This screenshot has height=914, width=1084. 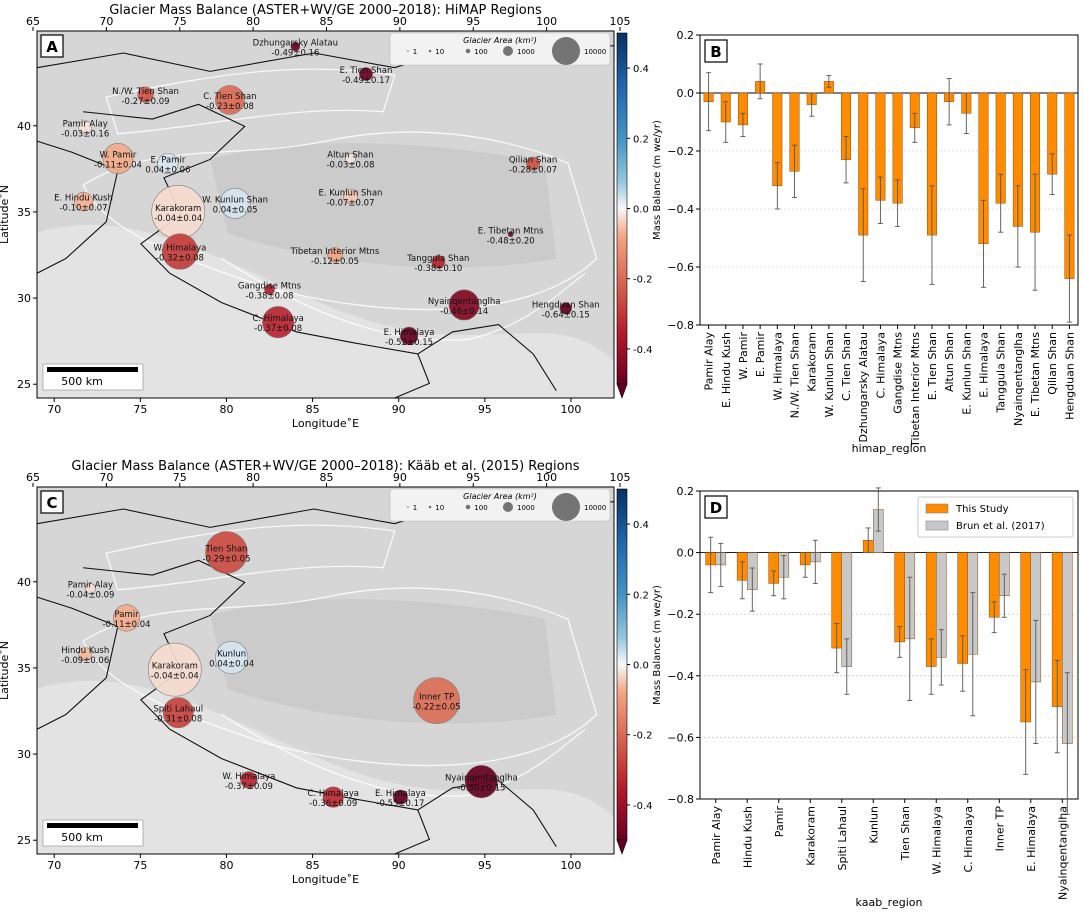 I want to click on y-tick-label: 25, so click(x=24, y=840).